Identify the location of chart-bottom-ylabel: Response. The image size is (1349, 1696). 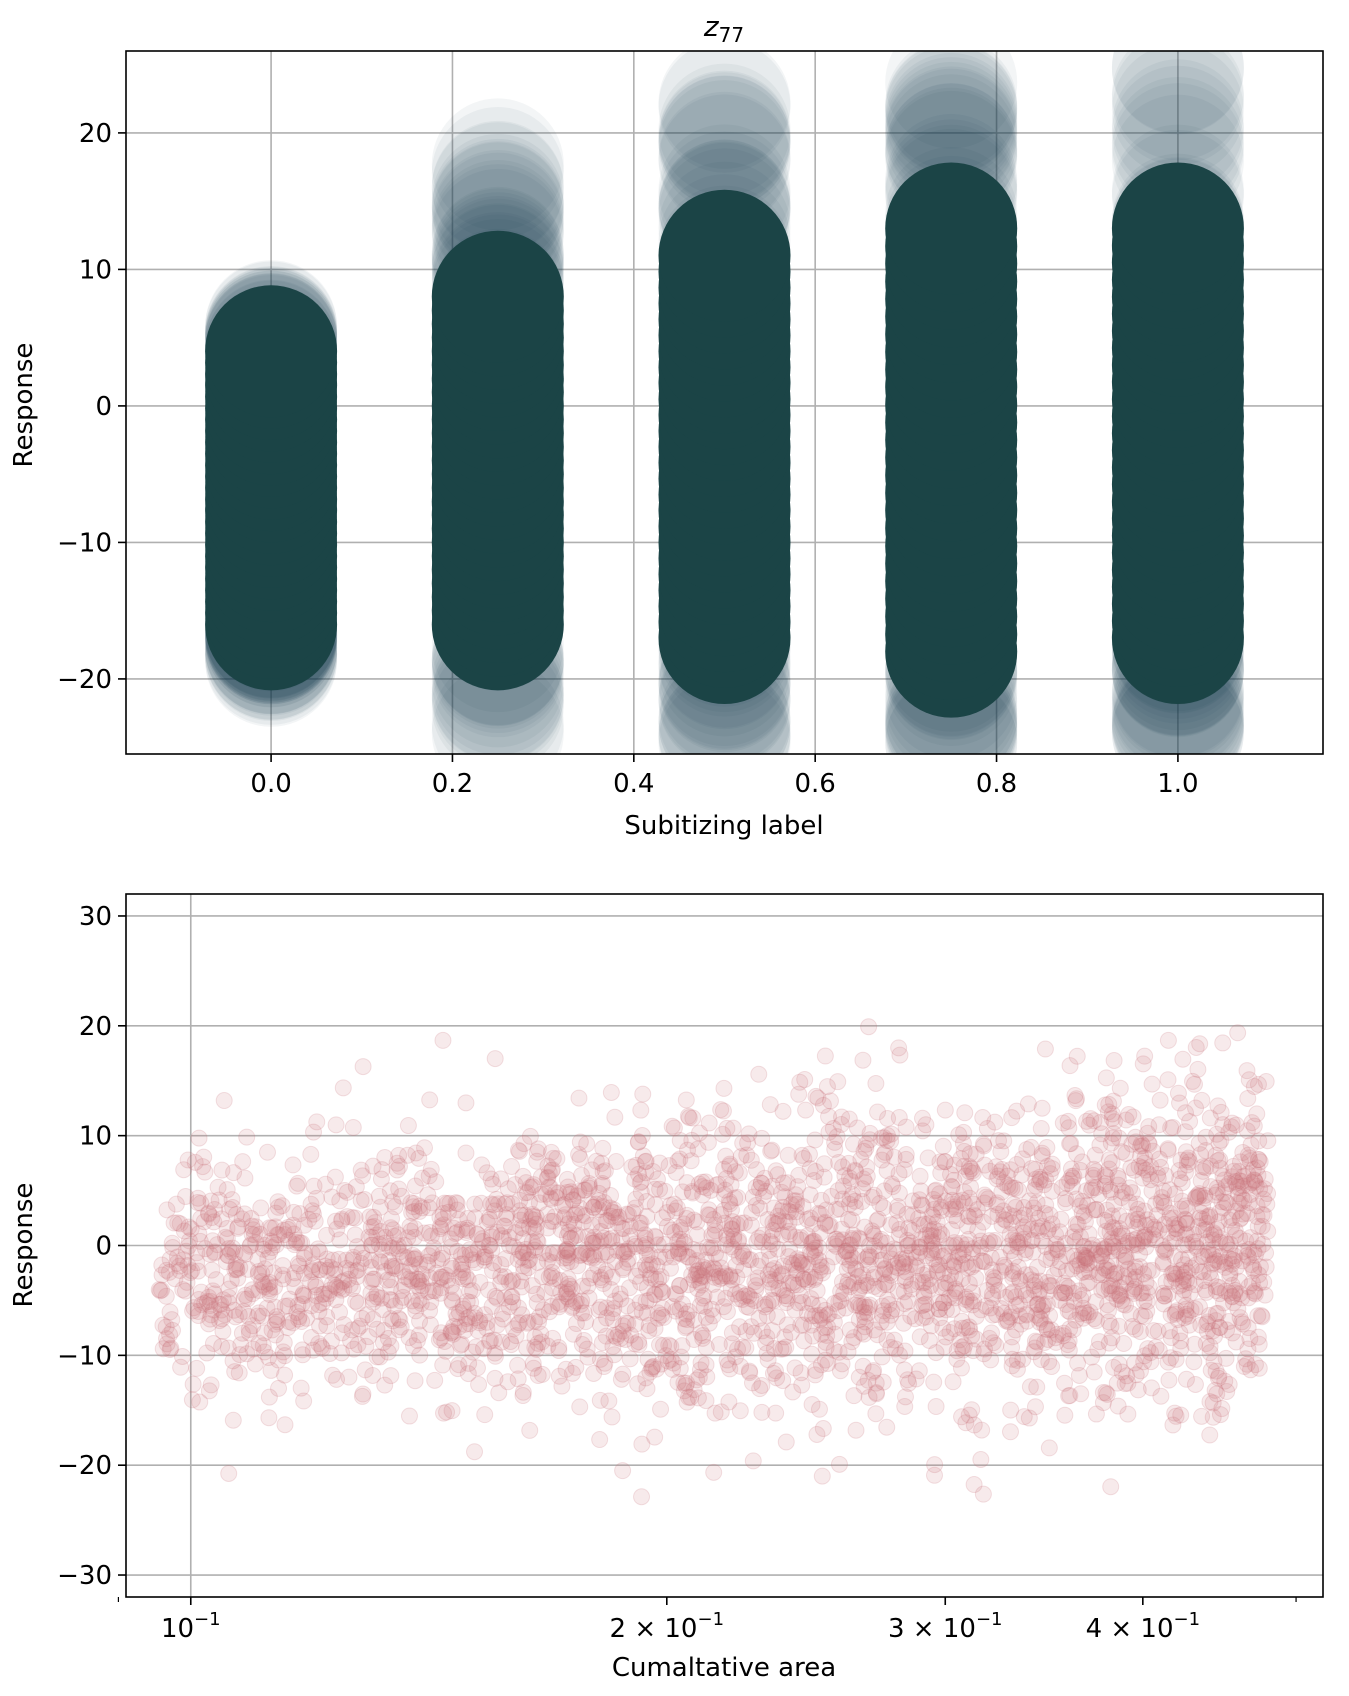
(24, 1245).